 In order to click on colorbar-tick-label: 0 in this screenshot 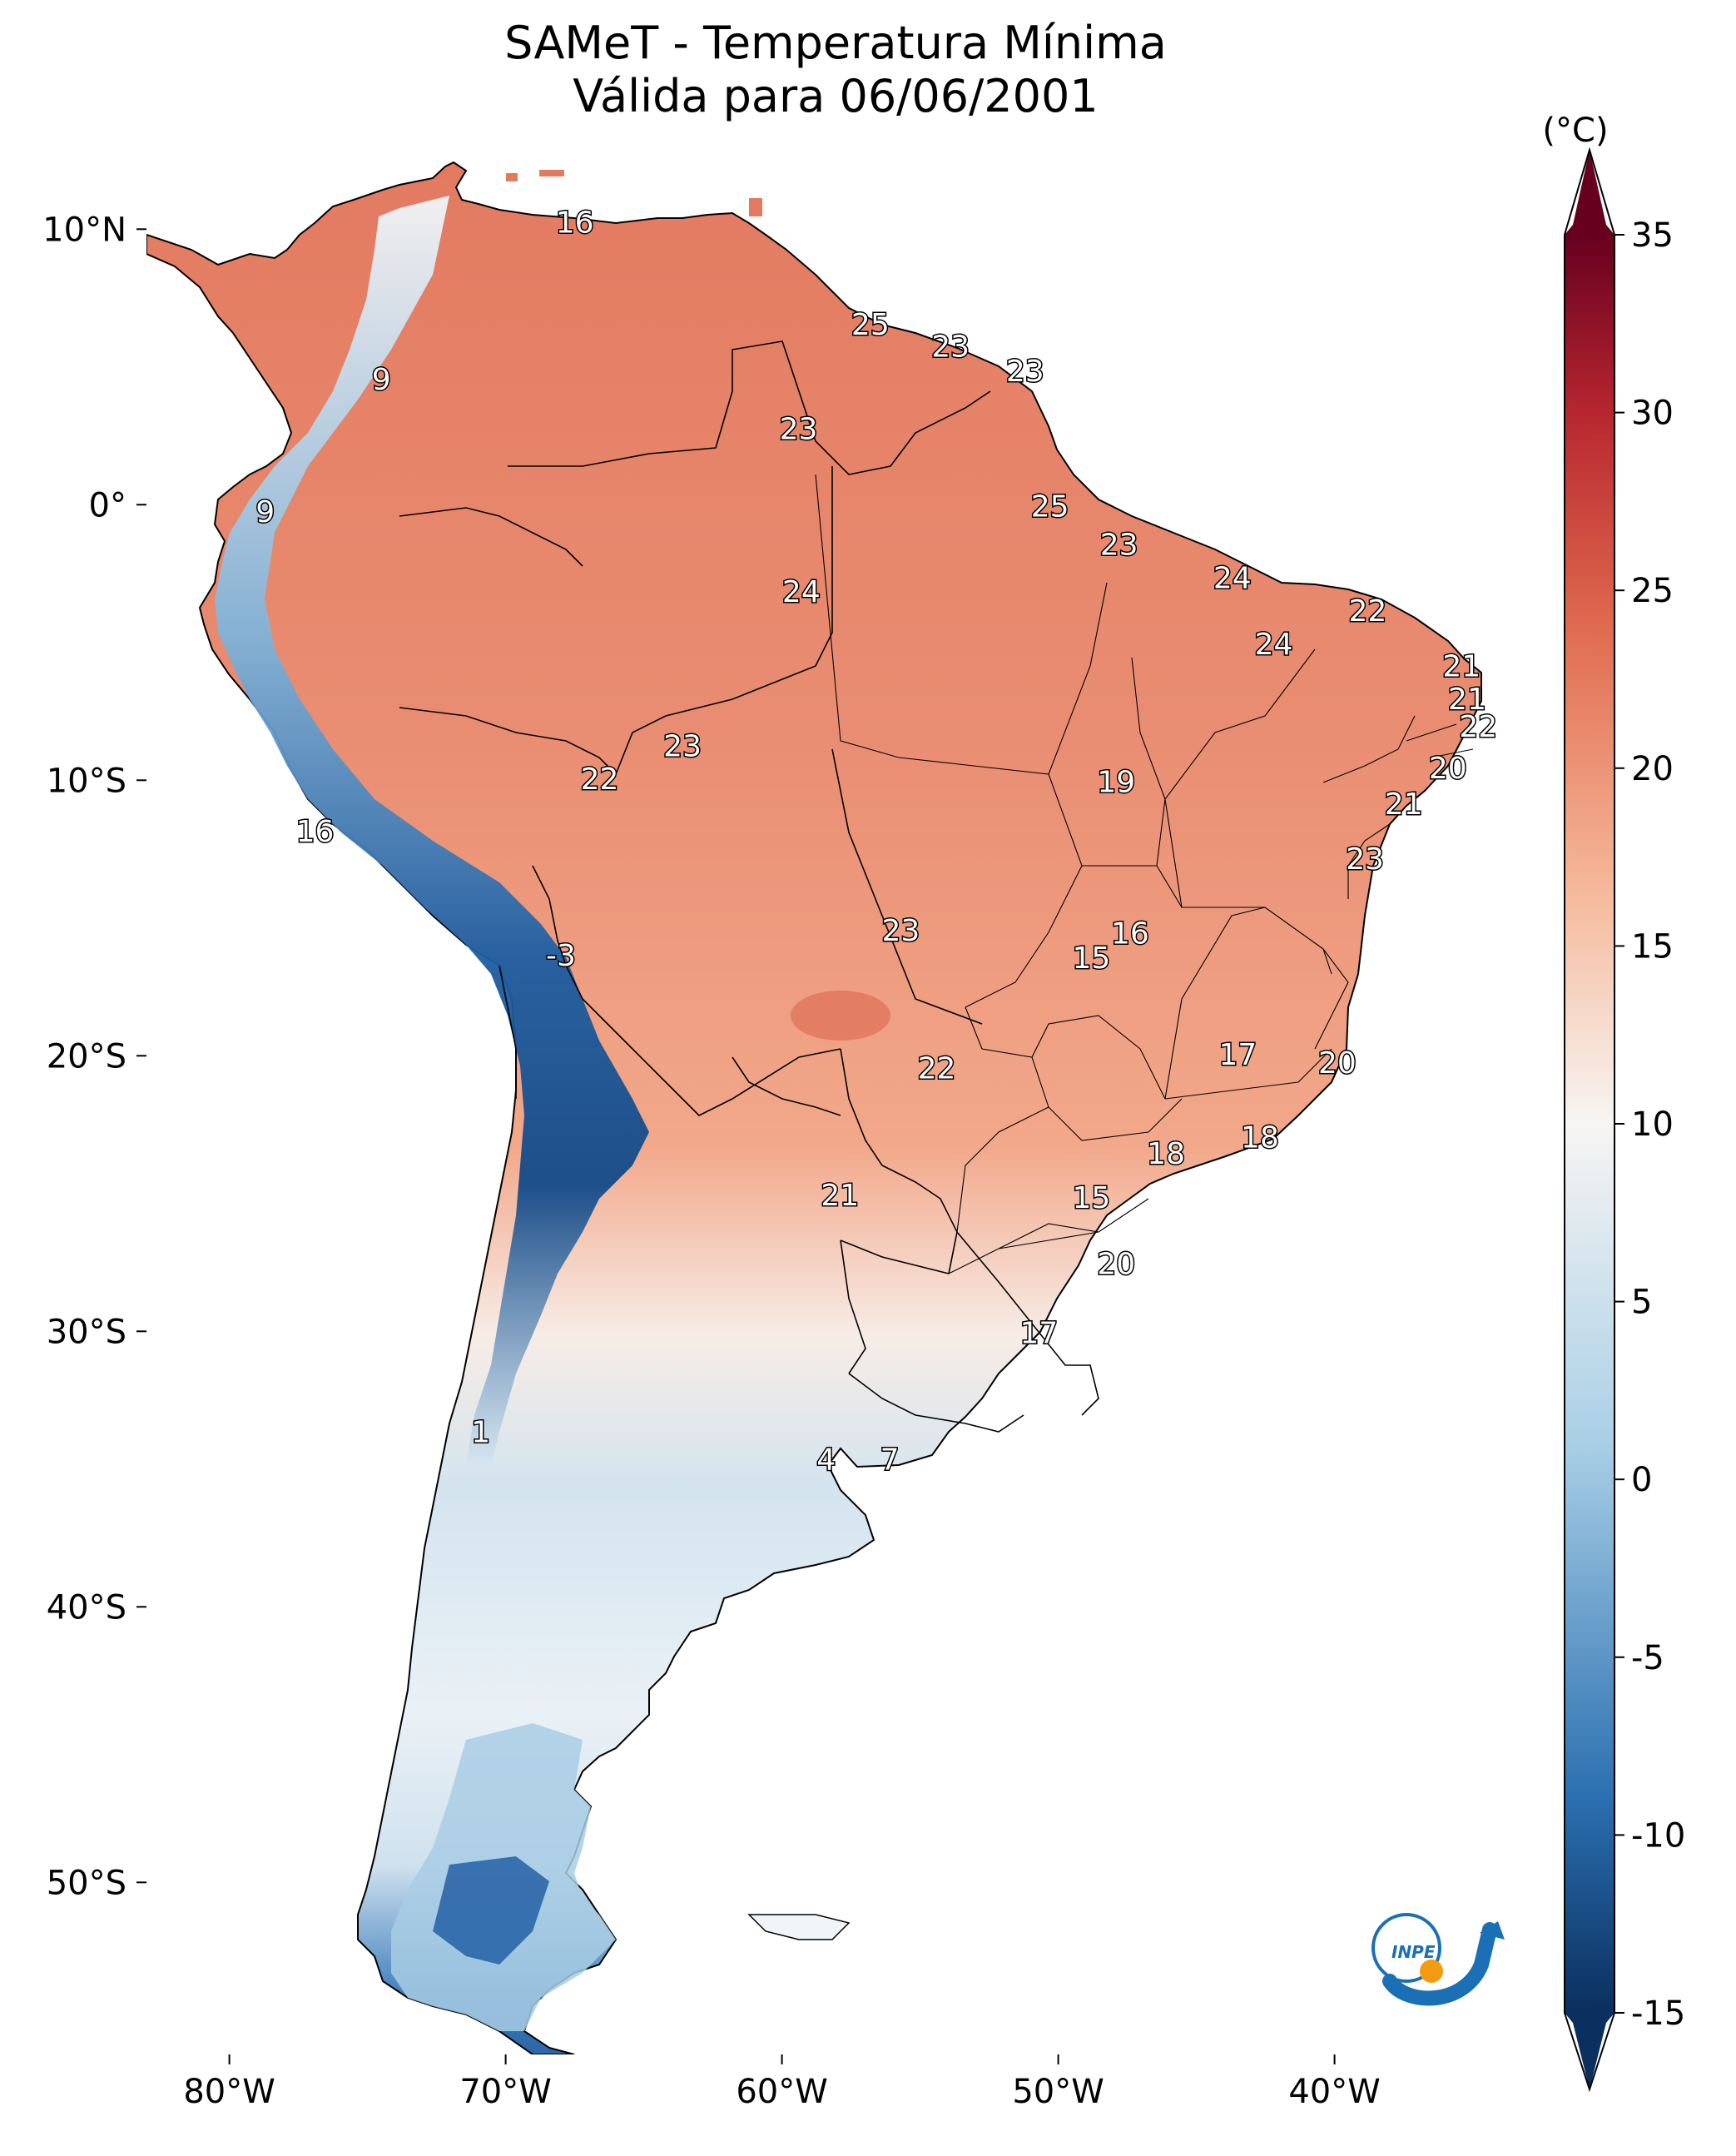, I will do `click(1642, 1480)`.